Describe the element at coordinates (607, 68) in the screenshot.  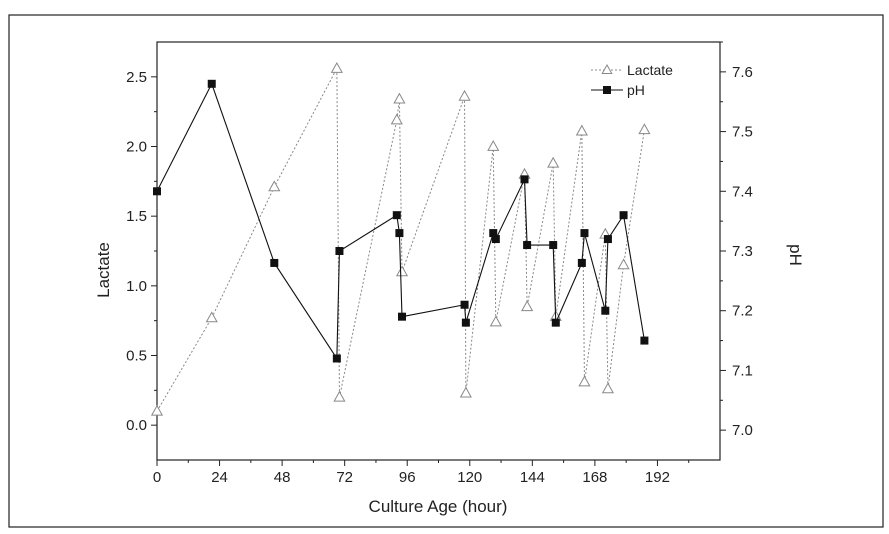
I see `legend-lactate-marker` at that location.